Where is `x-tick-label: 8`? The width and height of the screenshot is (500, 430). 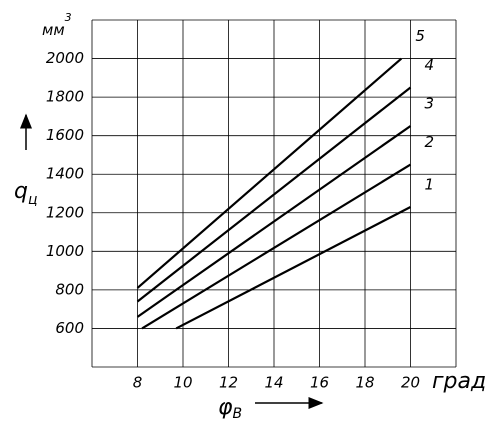
x-tick-label: 8 is located at coordinates (138, 383).